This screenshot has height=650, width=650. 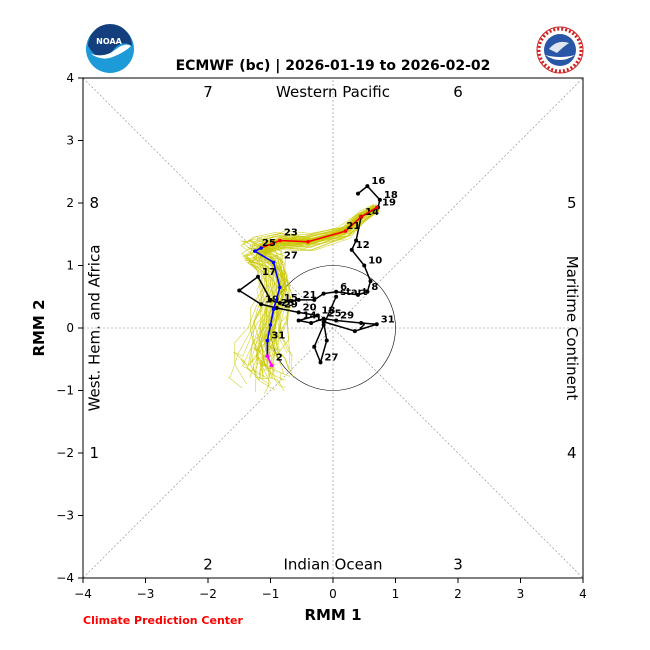 I want to click on x-tick-label: 3, so click(x=521, y=594).